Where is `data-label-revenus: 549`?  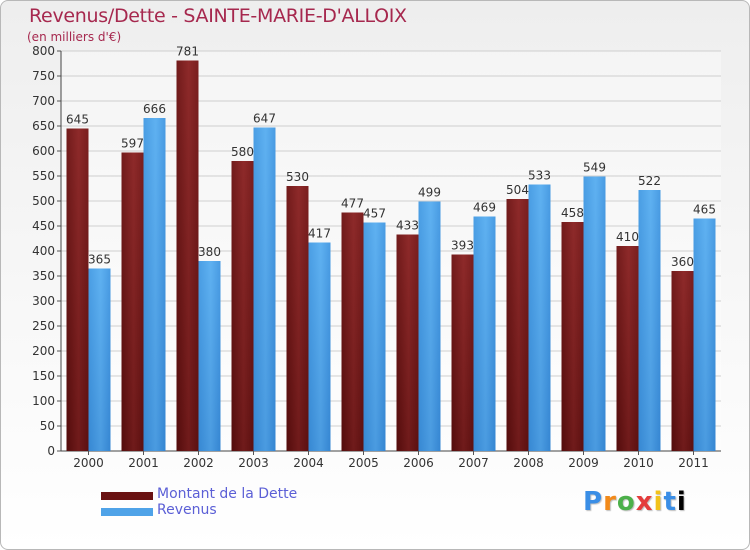 data-label-revenus: 549 is located at coordinates (594, 168).